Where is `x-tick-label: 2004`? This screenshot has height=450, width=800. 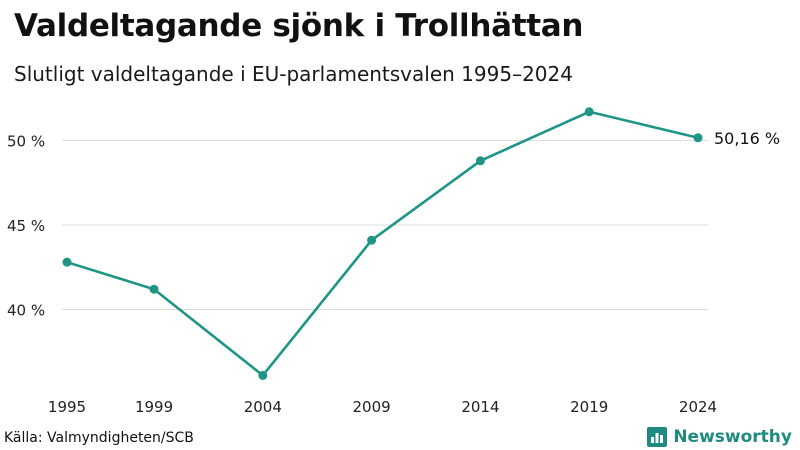
x-tick-label: 2004 is located at coordinates (263, 407).